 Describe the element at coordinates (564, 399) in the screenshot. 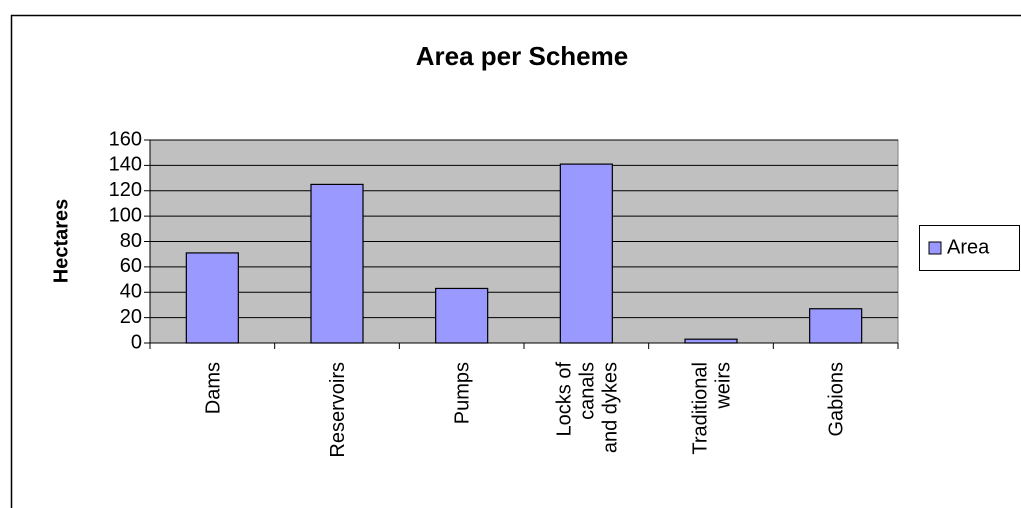

I see `x-tick-label-line: Locks of` at that location.